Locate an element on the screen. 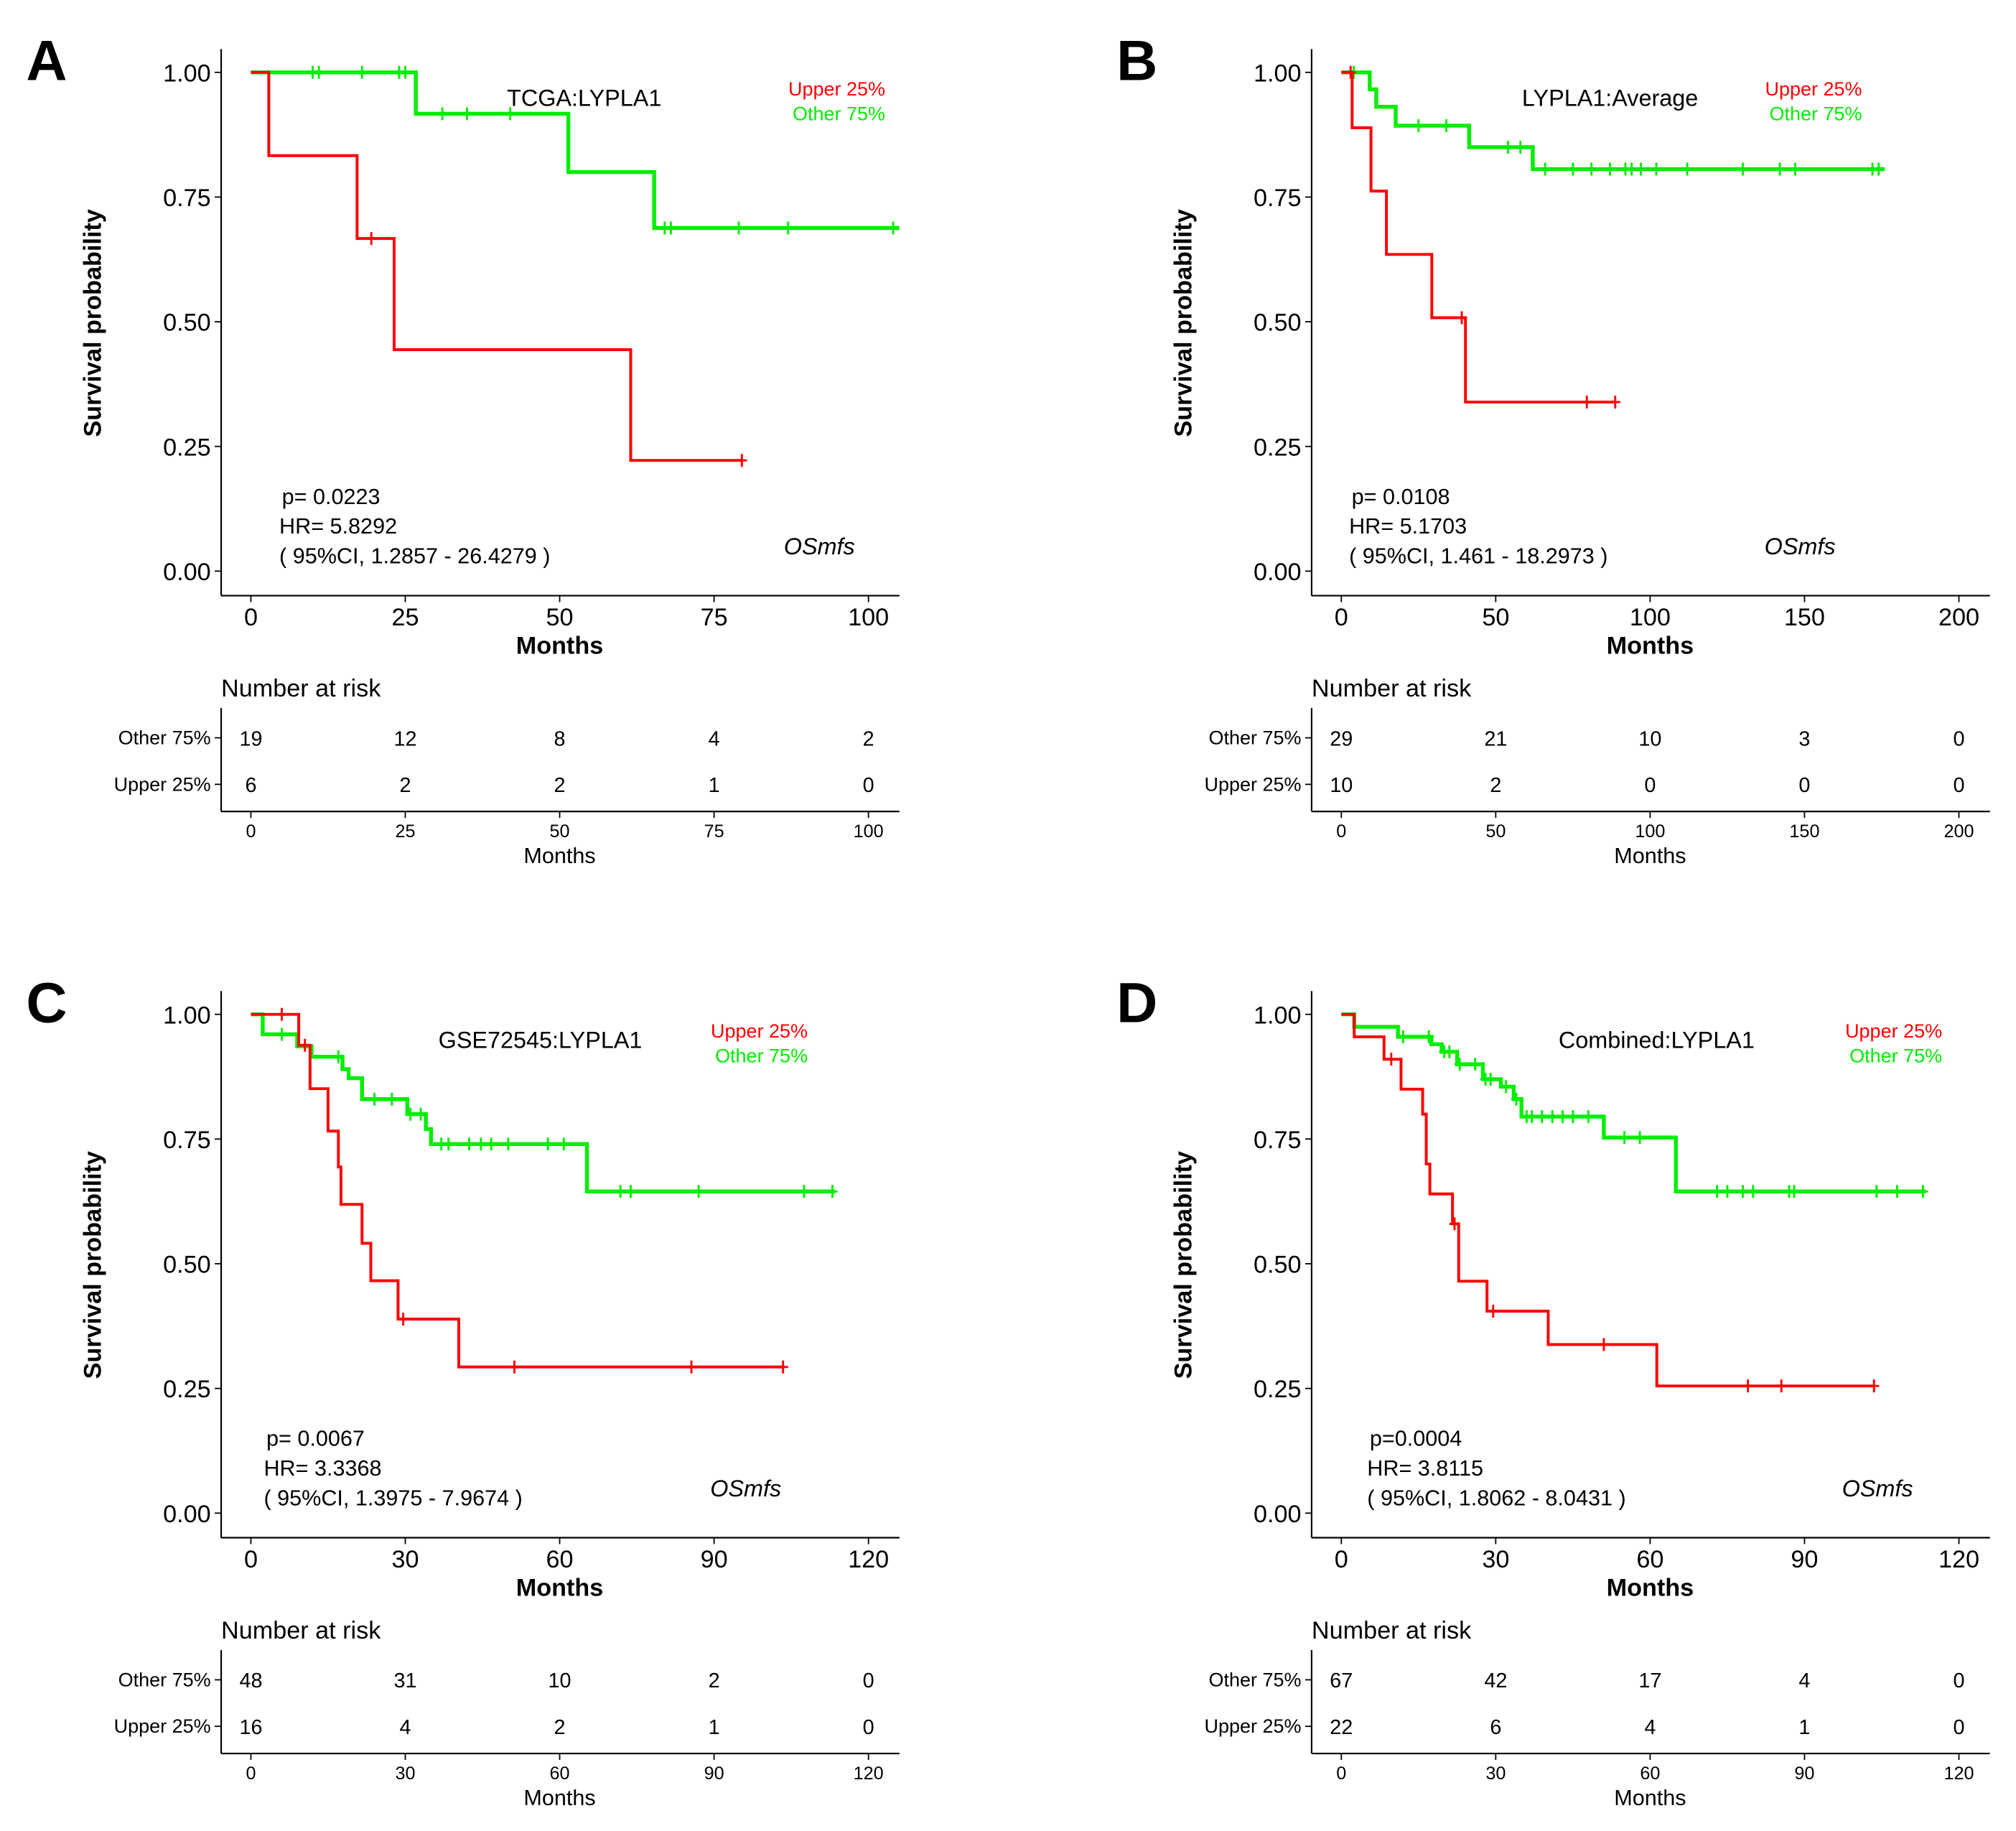 This screenshot has height=1831, width=2016. y-tick-label: 0.00 is located at coordinates (187, 572).